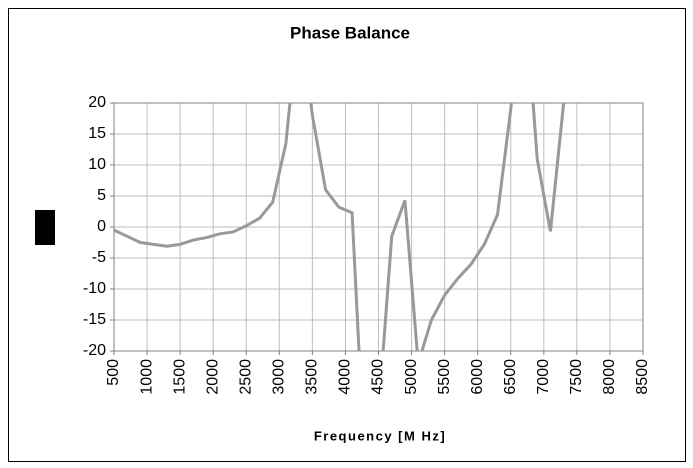 This screenshot has width=693, height=468. Describe the element at coordinates (97, 133) in the screenshot. I see `y-tick-label: 15` at that location.